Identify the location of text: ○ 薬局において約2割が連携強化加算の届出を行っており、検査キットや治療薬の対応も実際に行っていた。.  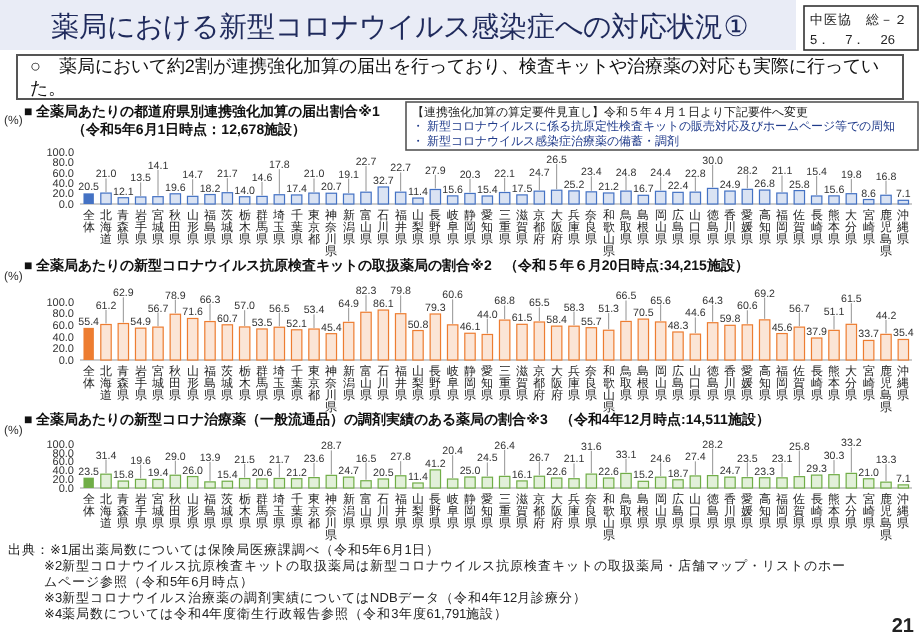
(460, 77).